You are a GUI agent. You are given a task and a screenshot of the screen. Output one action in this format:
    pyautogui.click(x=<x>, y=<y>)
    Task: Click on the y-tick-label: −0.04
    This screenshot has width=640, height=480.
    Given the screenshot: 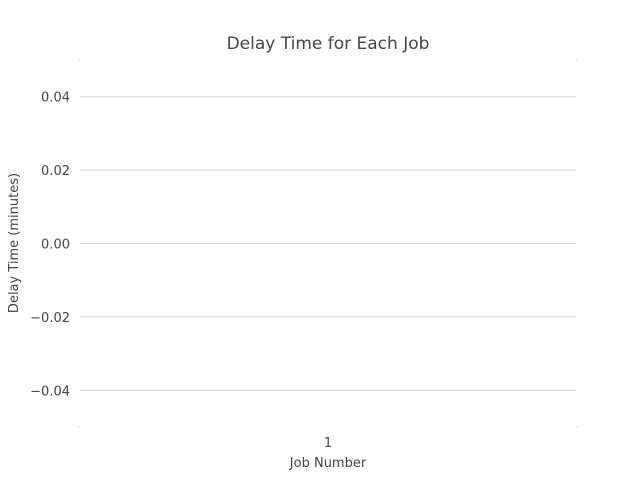 What is the action you would take?
    pyautogui.click(x=50, y=391)
    